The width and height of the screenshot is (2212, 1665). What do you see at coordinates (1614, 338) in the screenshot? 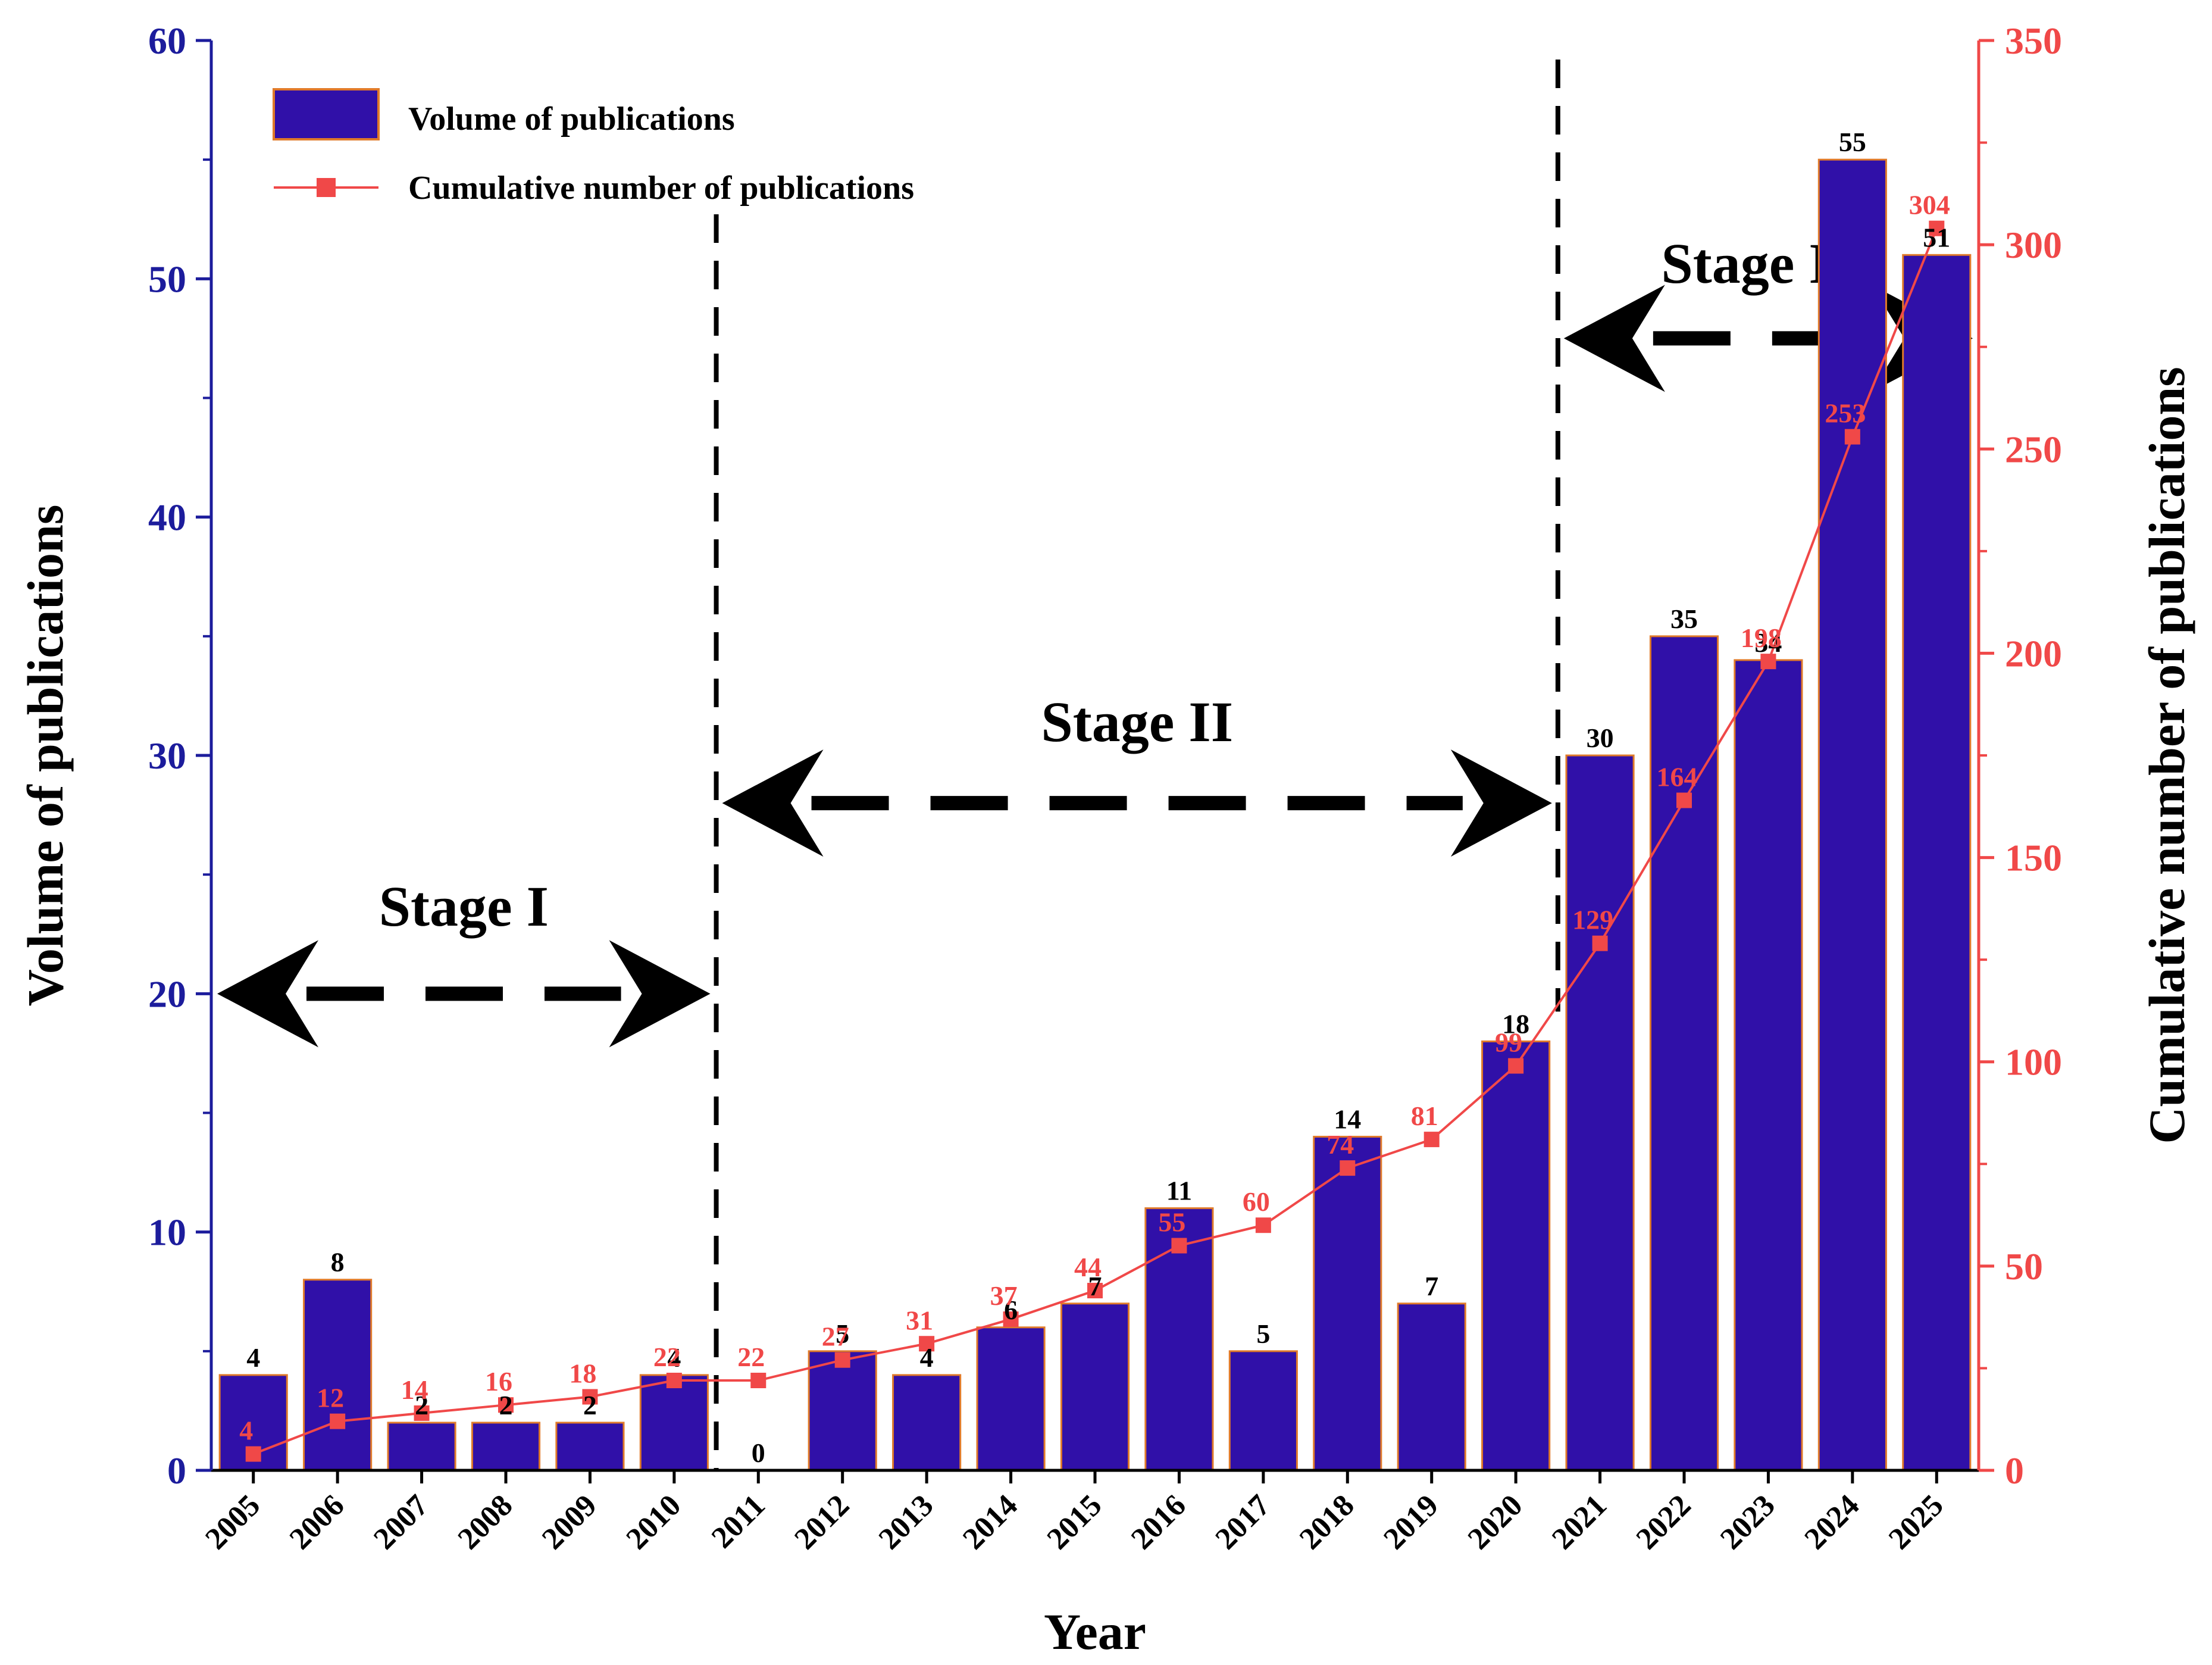
I see `stage-arrow-3-left-head` at bounding box center [1614, 338].